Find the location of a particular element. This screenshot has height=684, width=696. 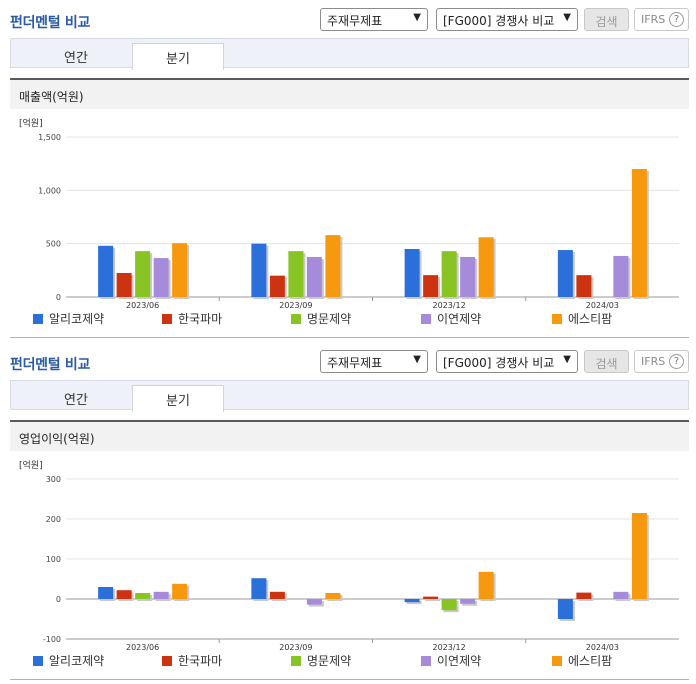

legend-label: 알리코제약 is located at coordinates (76, 318).